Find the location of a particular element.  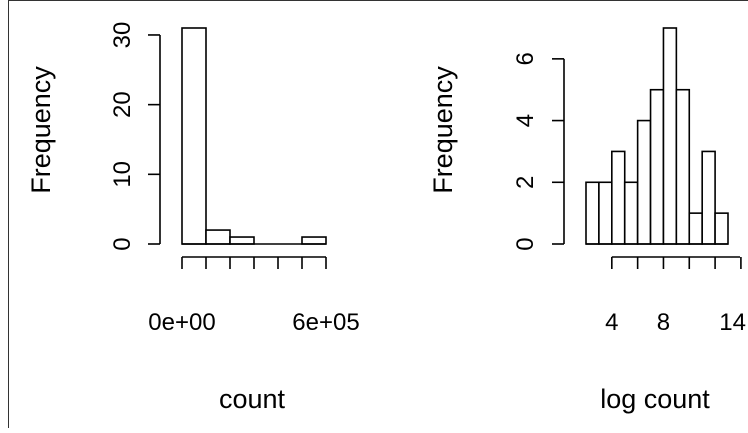

histogram-bar is located at coordinates (194, 136).